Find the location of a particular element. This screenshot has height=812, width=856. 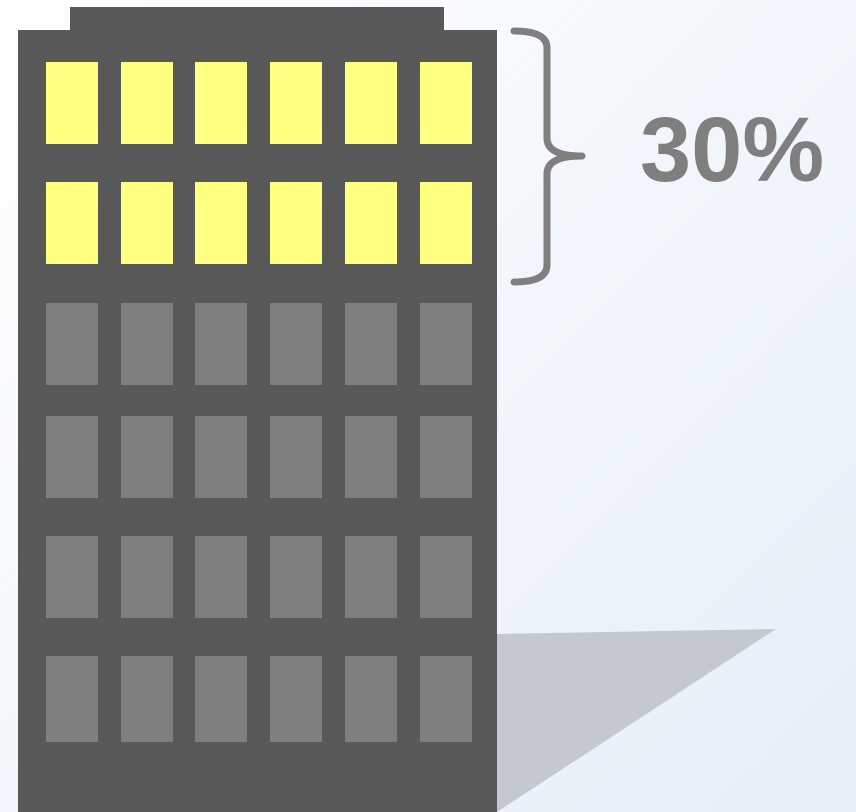

building-shadow is located at coordinates (636, 720).